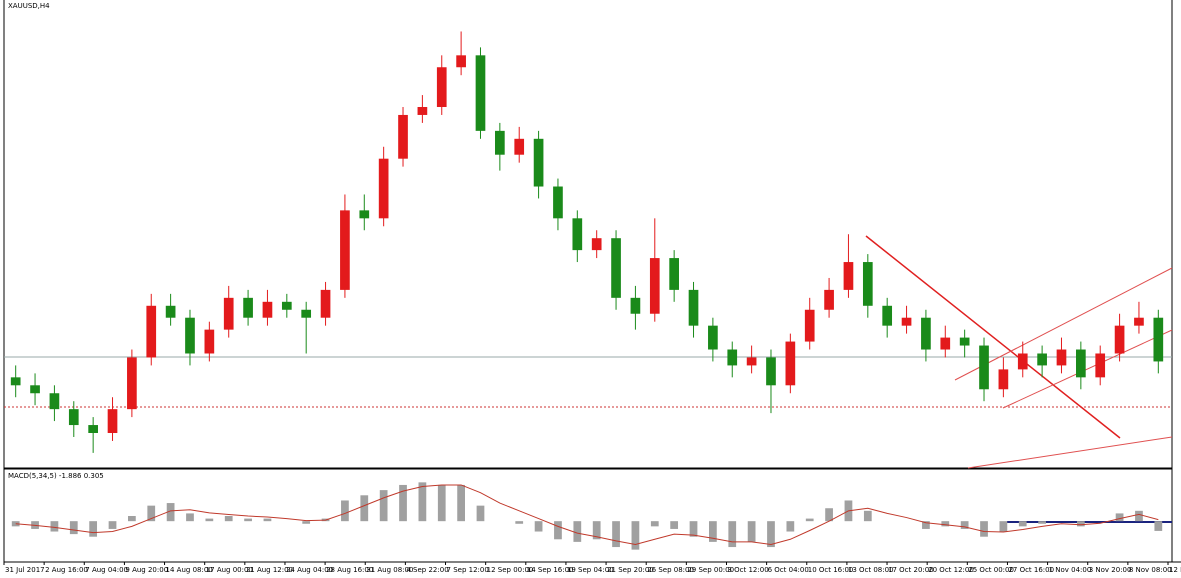 This screenshot has height=578, width=1181. What do you see at coordinates (630, 570) in the screenshot?
I see `x-tick-label: 21 Sep 20:00` at bounding box center [630, 570].